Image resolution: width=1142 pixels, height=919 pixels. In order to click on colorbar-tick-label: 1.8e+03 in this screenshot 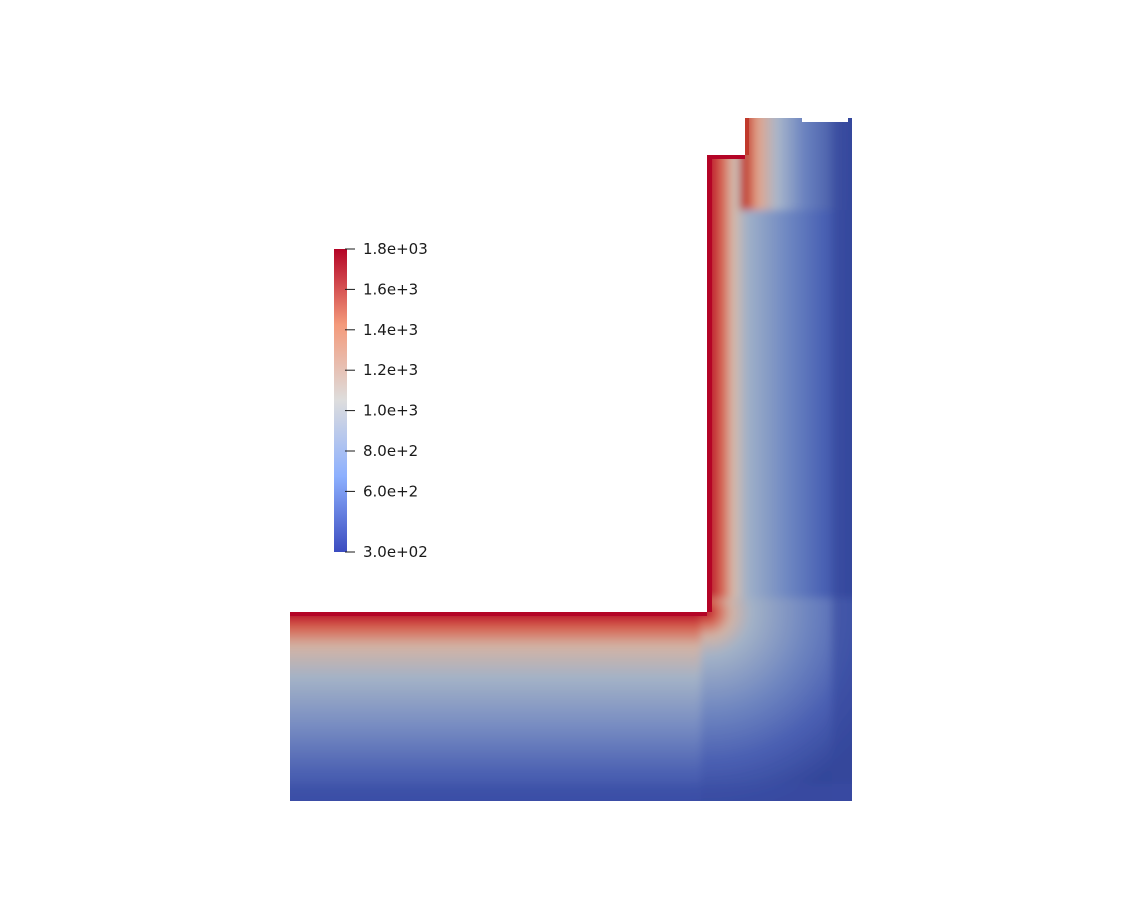, I will do `click(395, 249)`.